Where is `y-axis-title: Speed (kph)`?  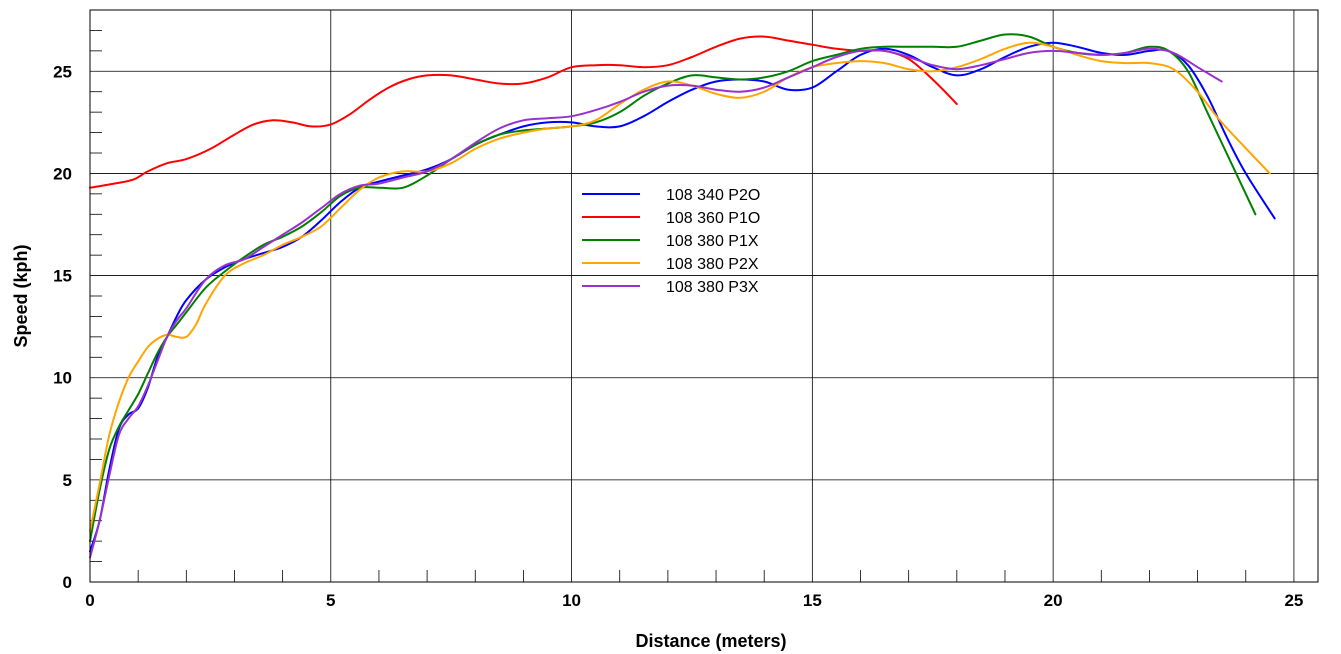 y-axis-title: Speed (kph) is located at coordinates (21, 295).